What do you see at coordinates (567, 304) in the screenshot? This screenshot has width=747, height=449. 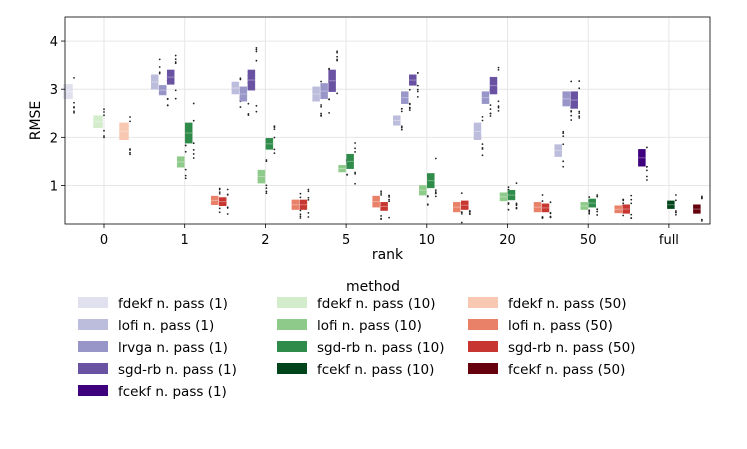 I see `legend-entry-label: fdekf n. pass (50)` at bounding box center [567, 304].